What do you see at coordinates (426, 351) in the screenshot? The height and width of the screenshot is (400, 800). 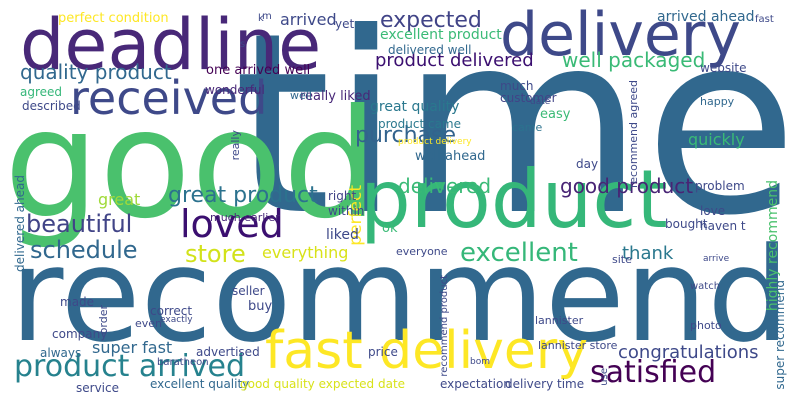 I see `cloud-word-fast-delivery: fast delivery` at bounding box center [426, 351].